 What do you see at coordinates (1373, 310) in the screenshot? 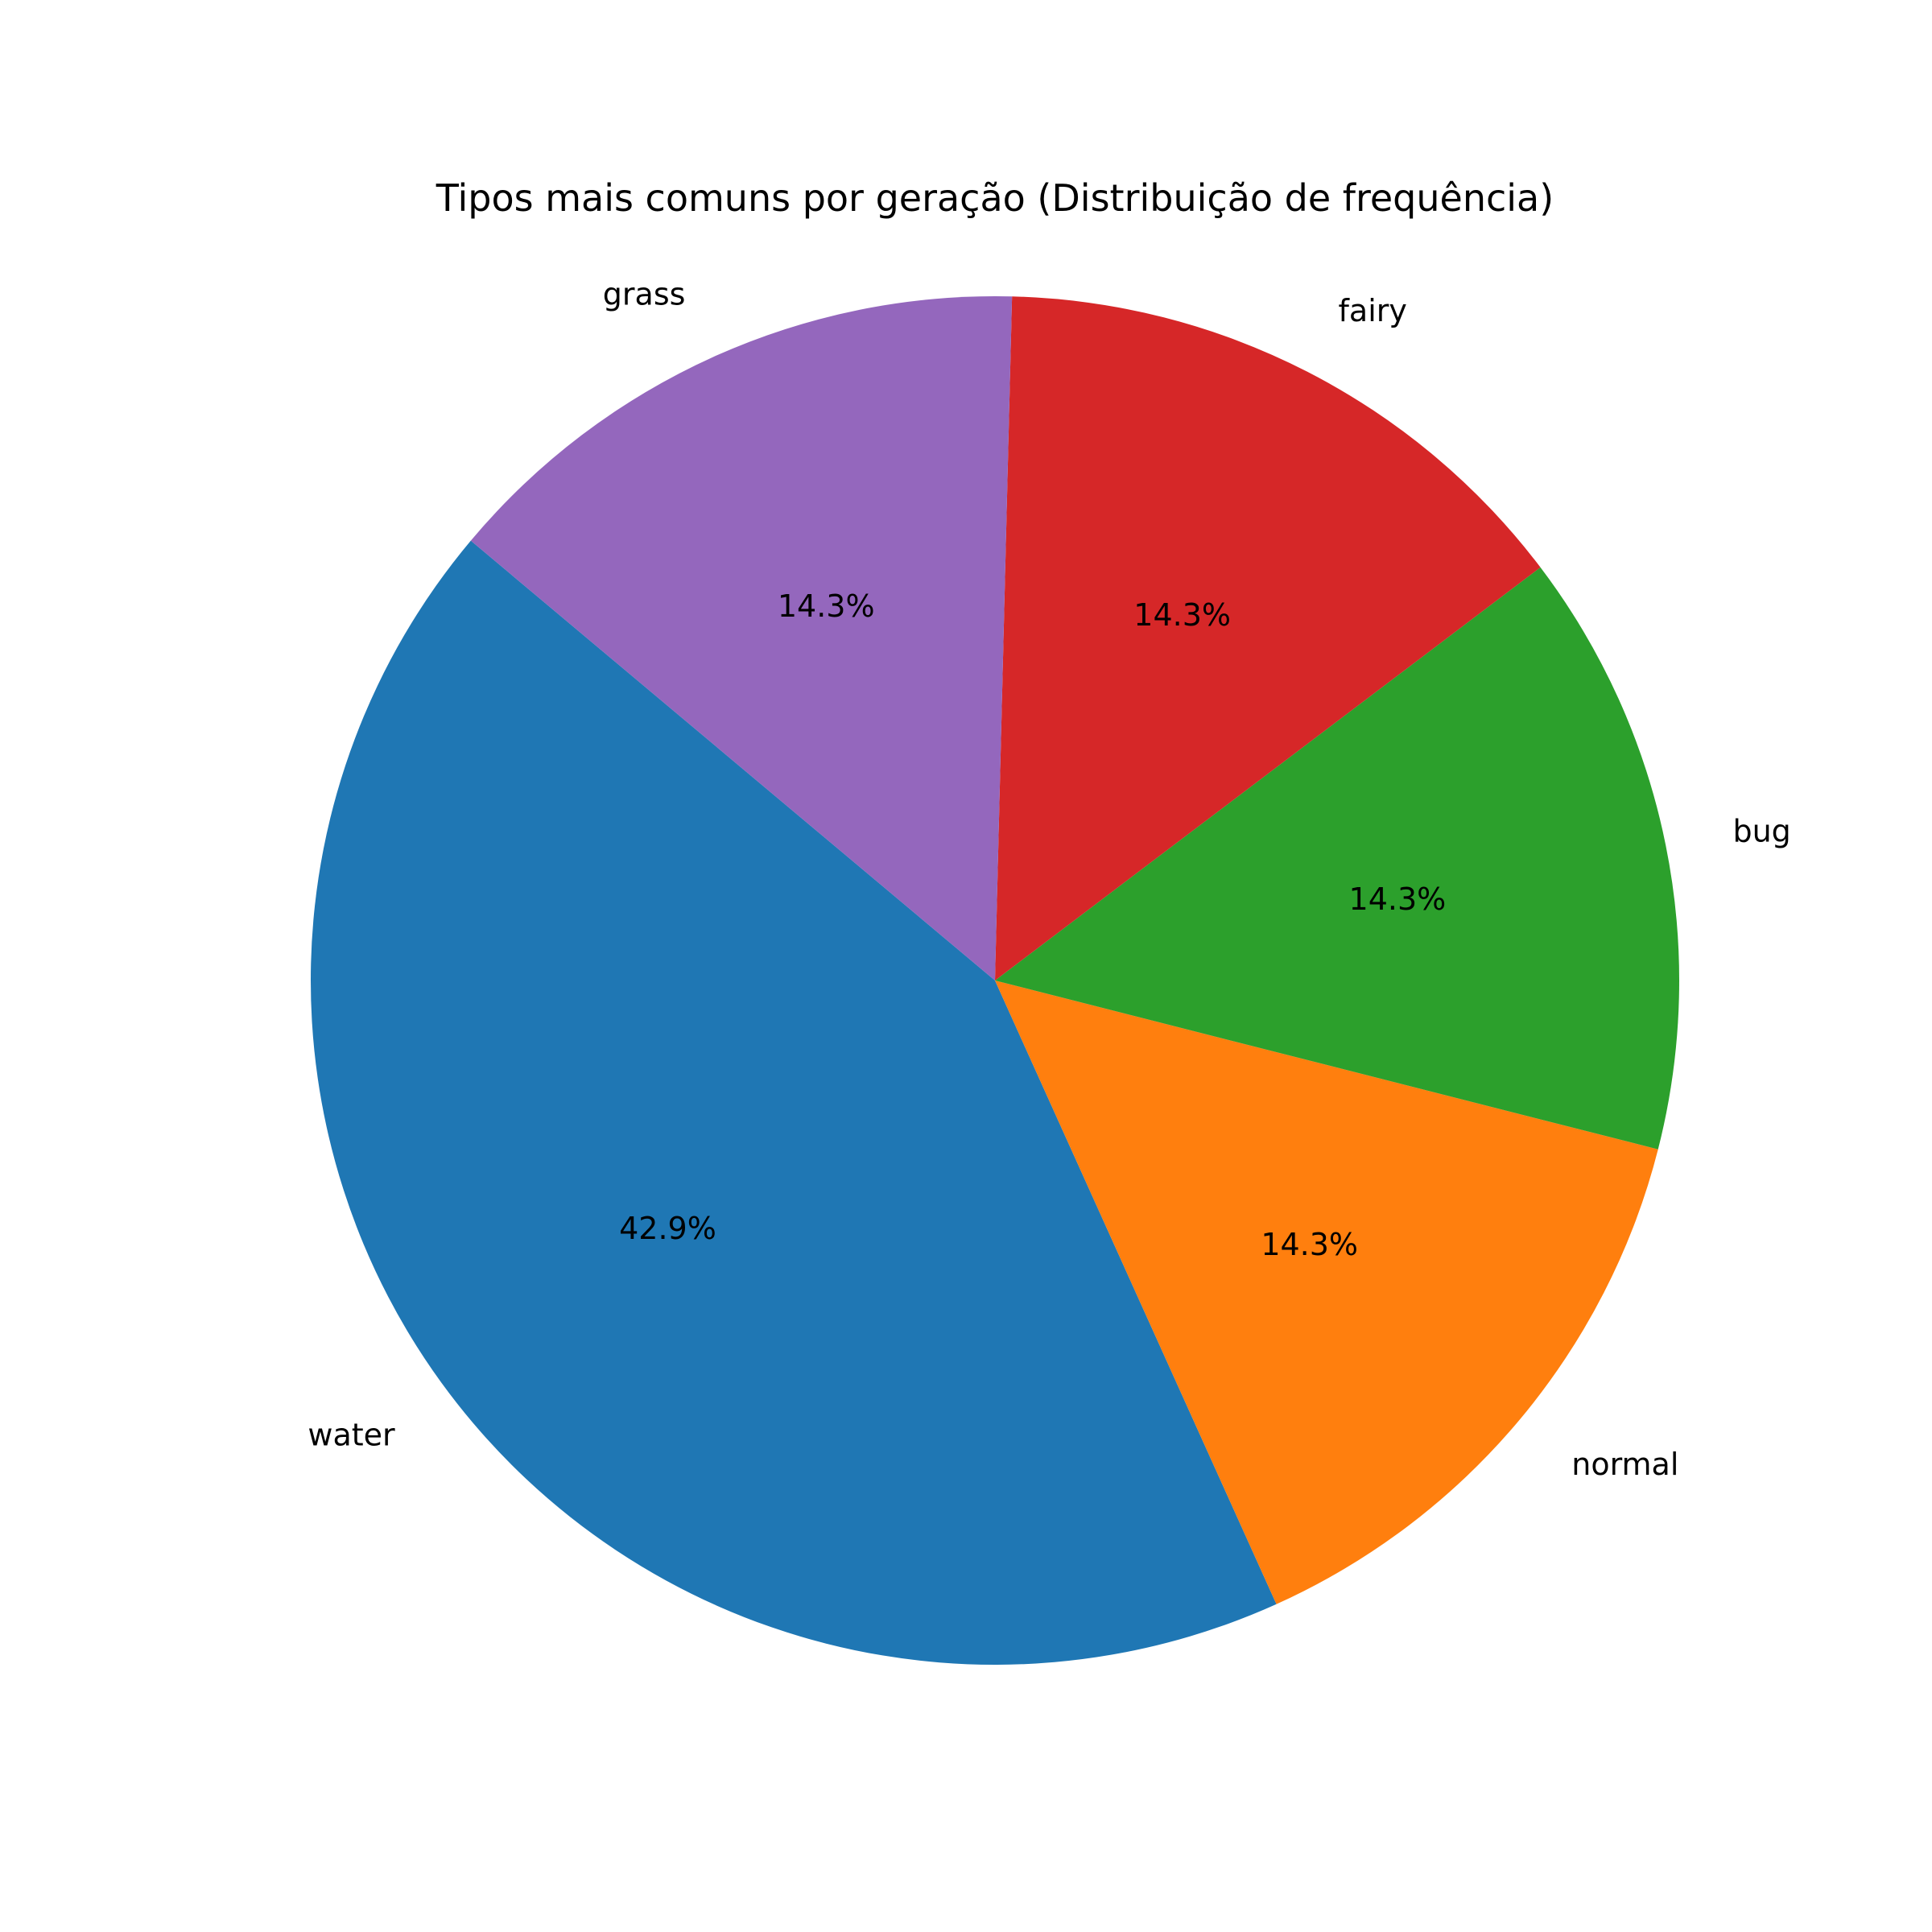
I see `category-label-fairy: fairy` at bounding box center [1373, 310].